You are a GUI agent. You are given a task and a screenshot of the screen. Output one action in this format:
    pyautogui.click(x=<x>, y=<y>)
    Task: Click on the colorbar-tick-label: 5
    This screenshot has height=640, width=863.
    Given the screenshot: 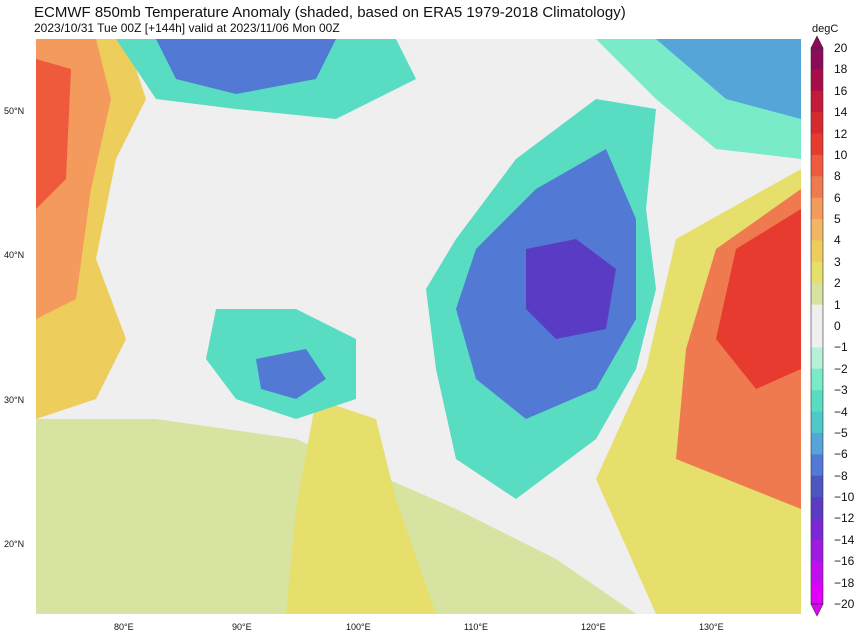 What is the action you would take?
    pyautogui.click(x=837, y=219)
    